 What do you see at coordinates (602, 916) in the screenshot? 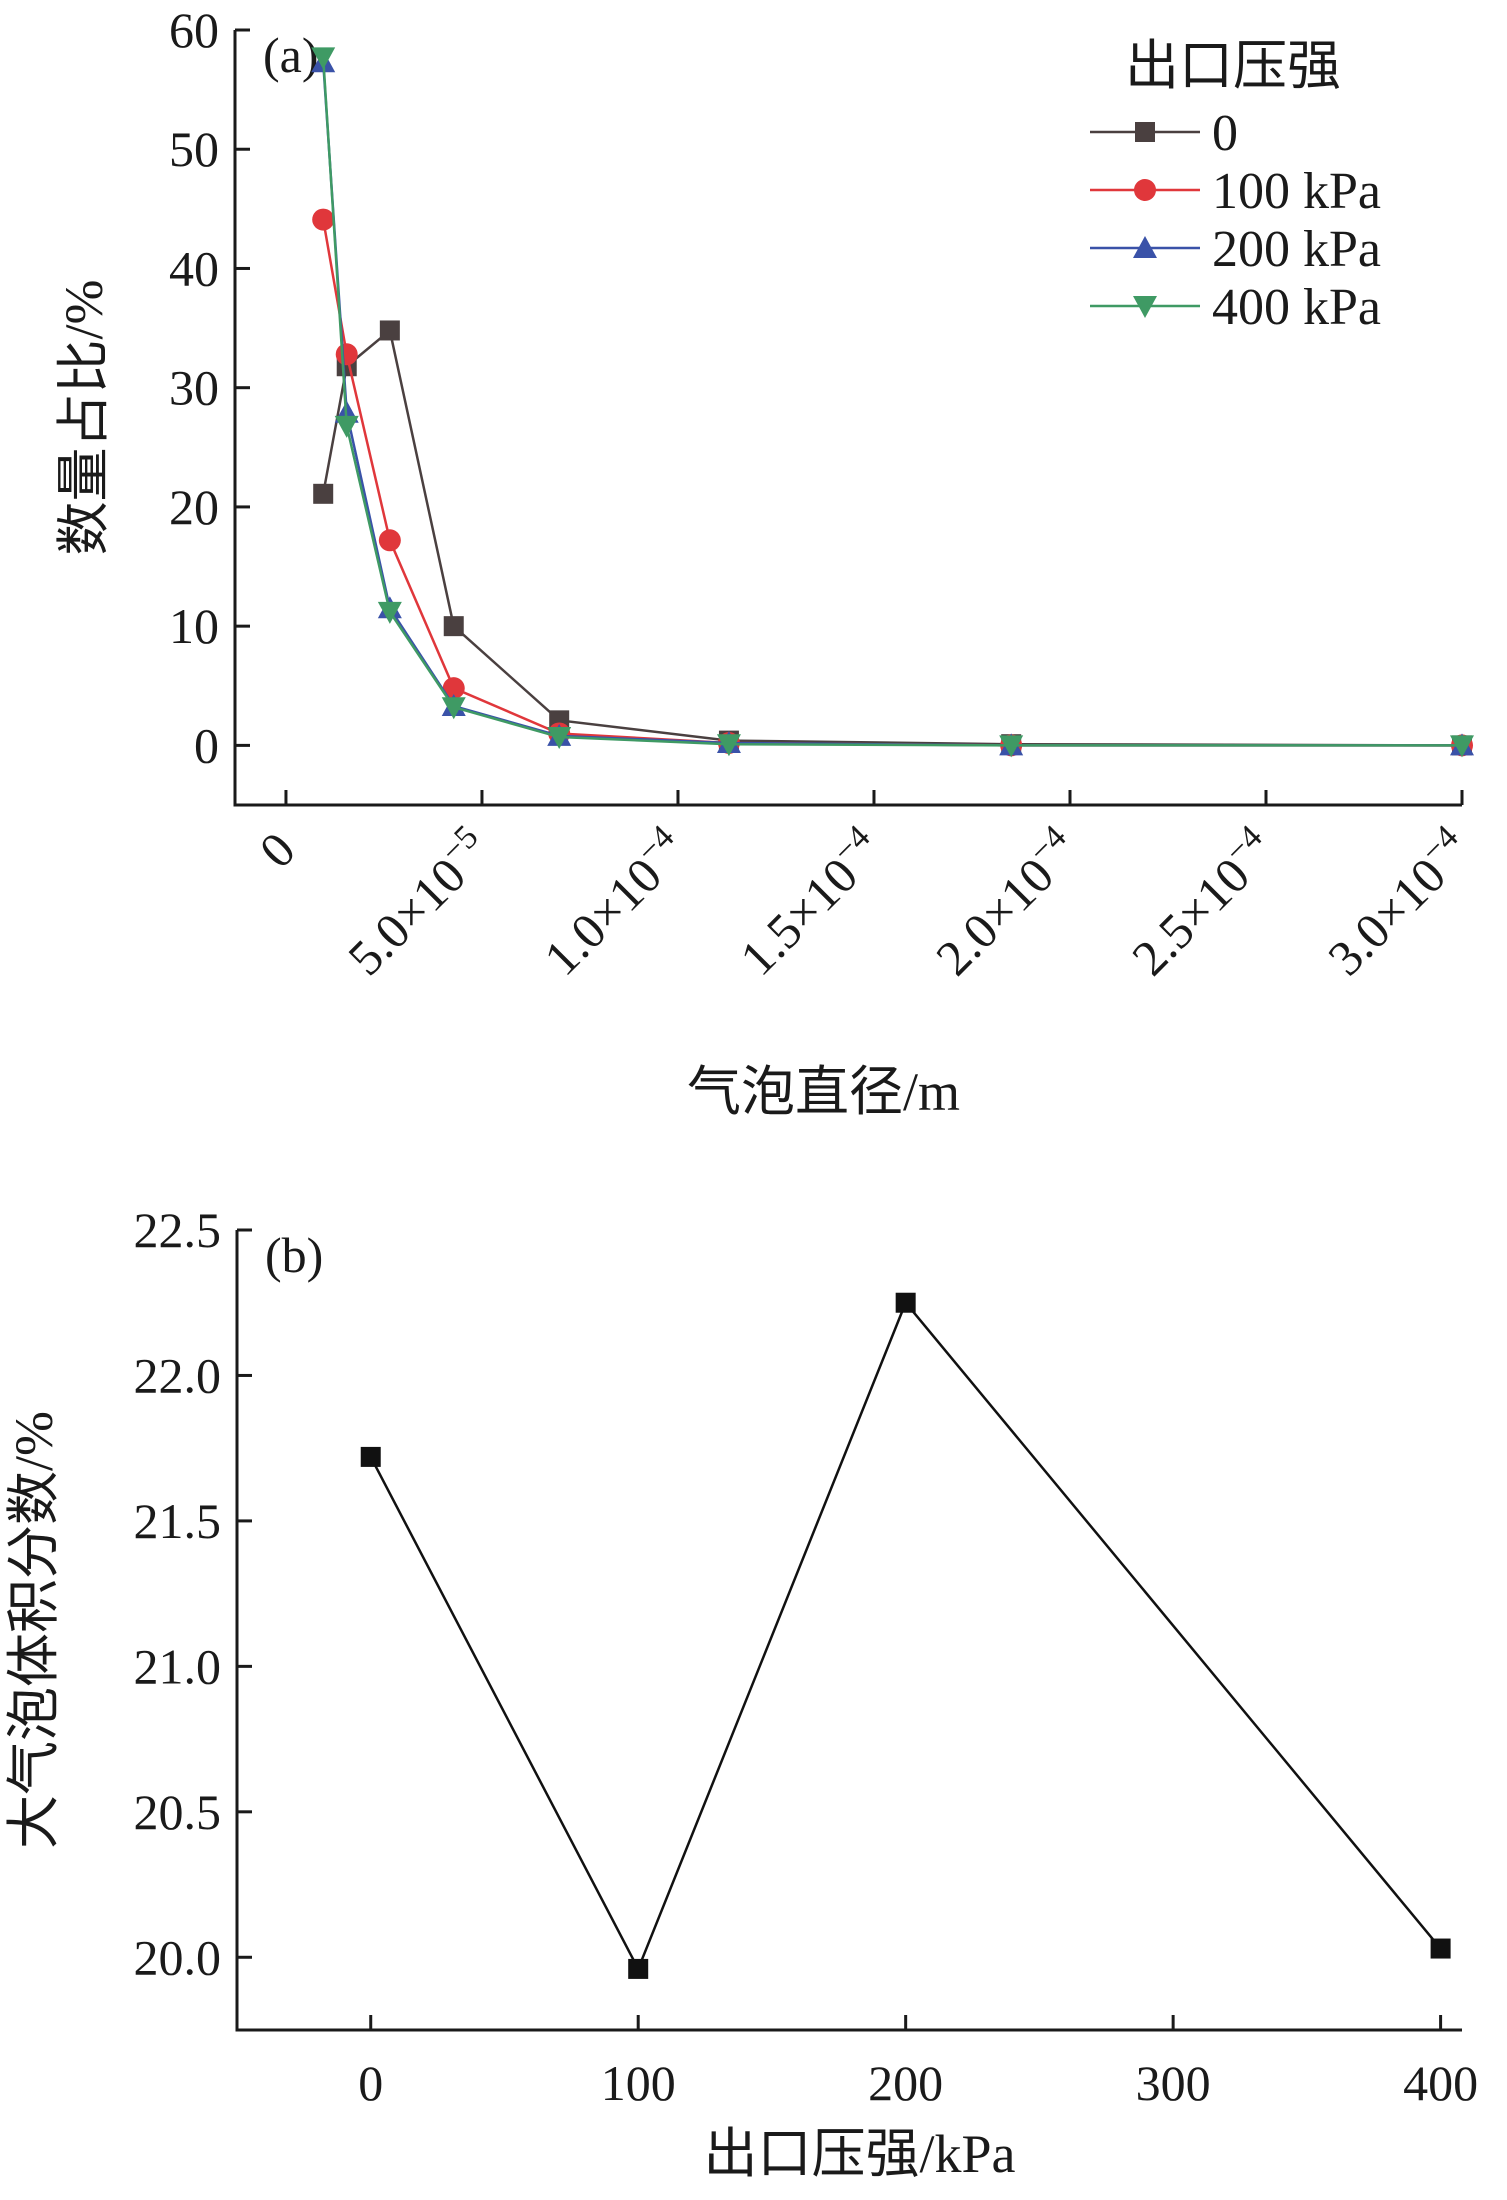
I see `x-tick-mantissa: 1.0×10` at bounding box center [602, 916].